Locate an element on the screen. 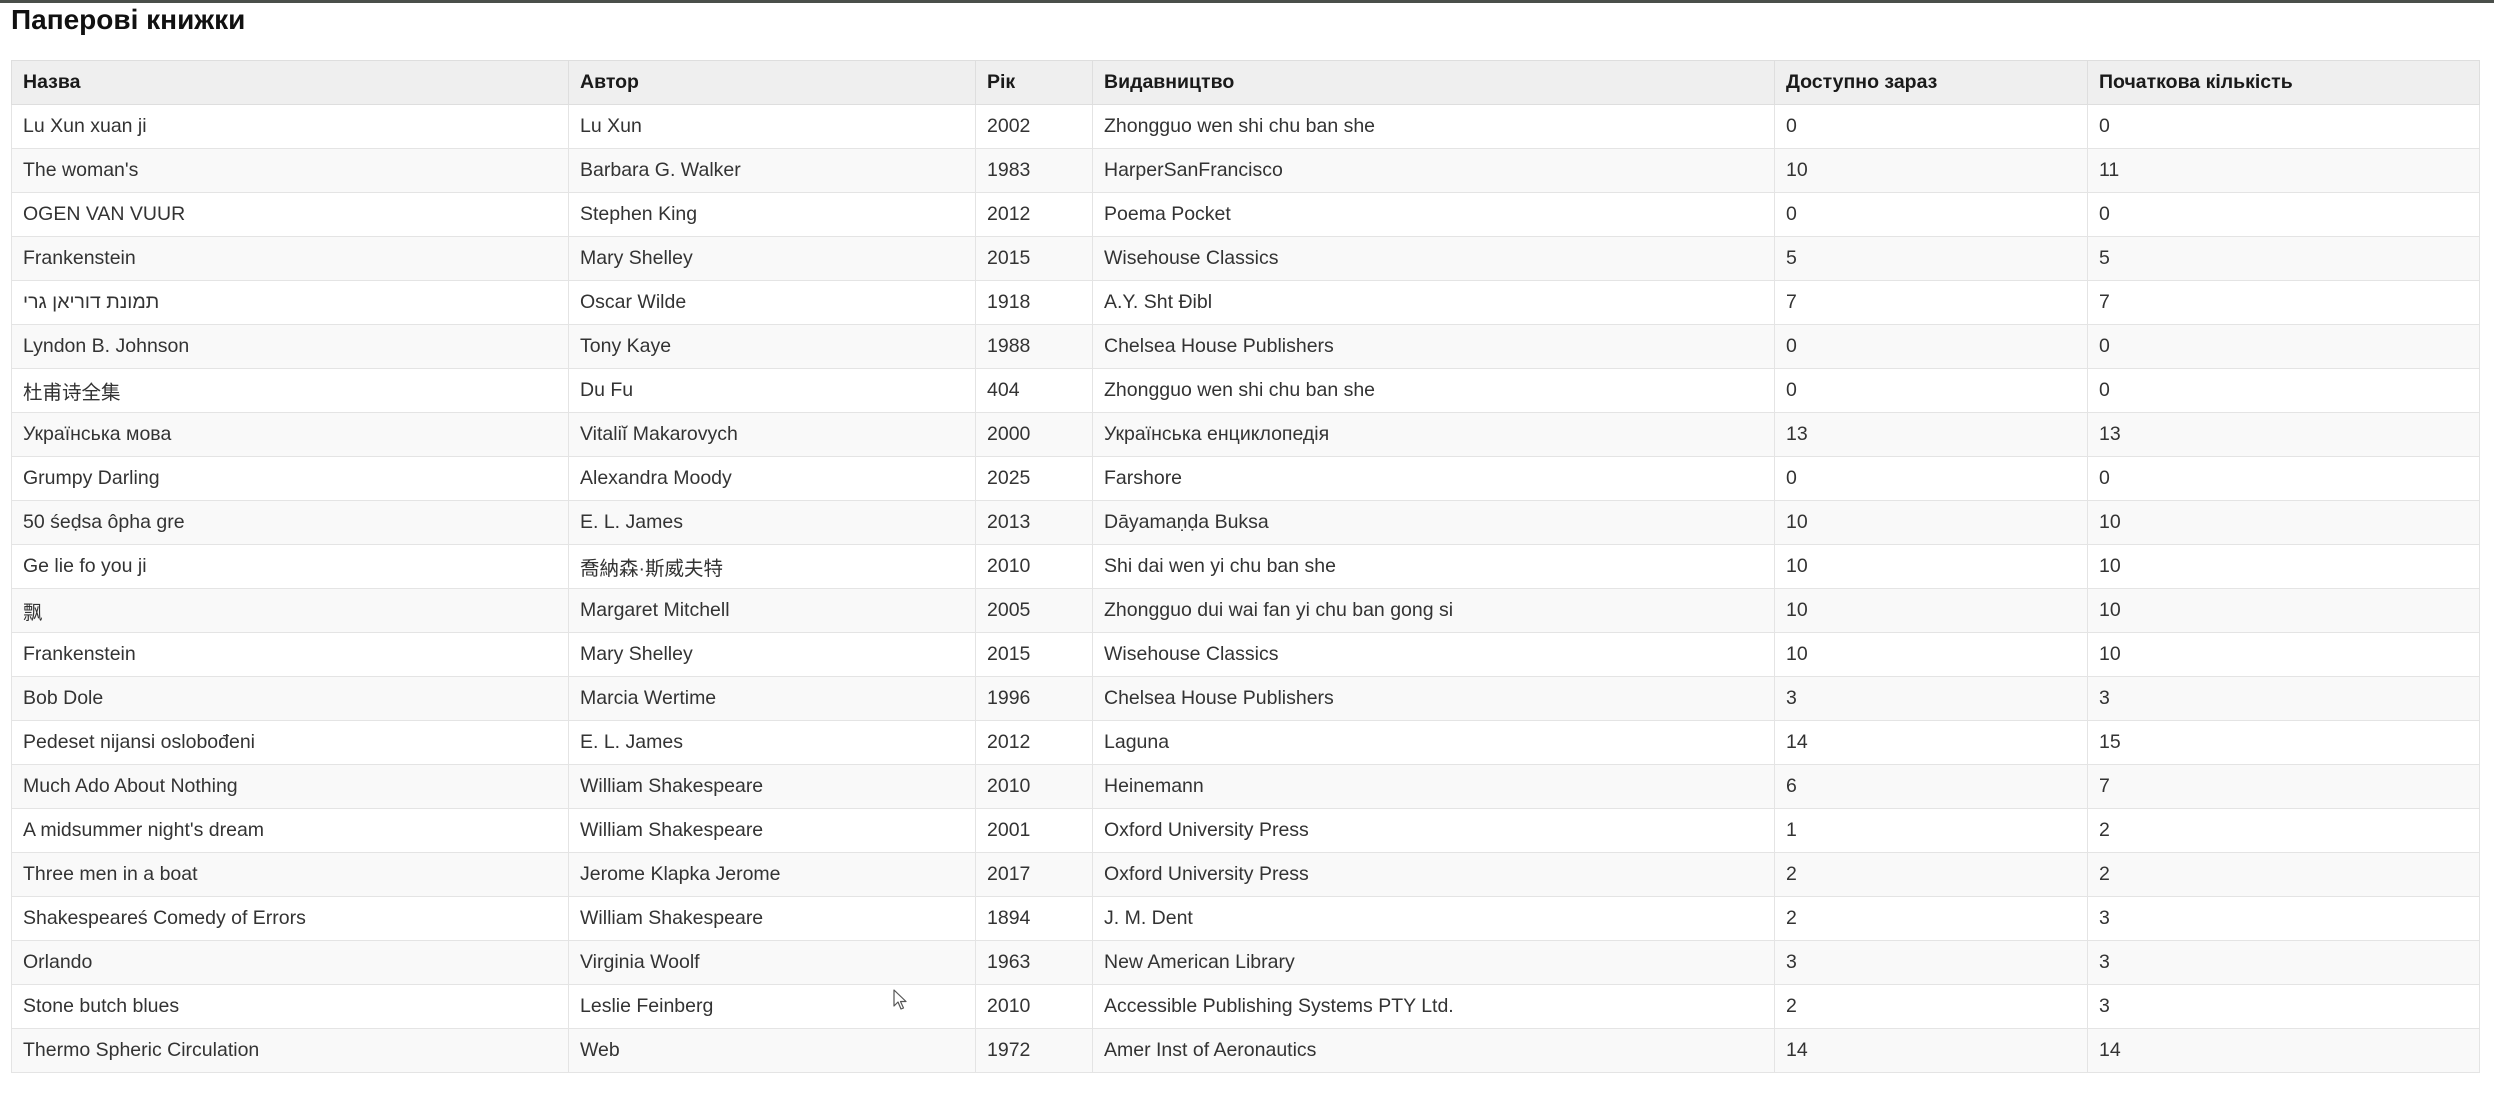  cell-initial-quantity: 7 is located at coordinates (2283, 786).